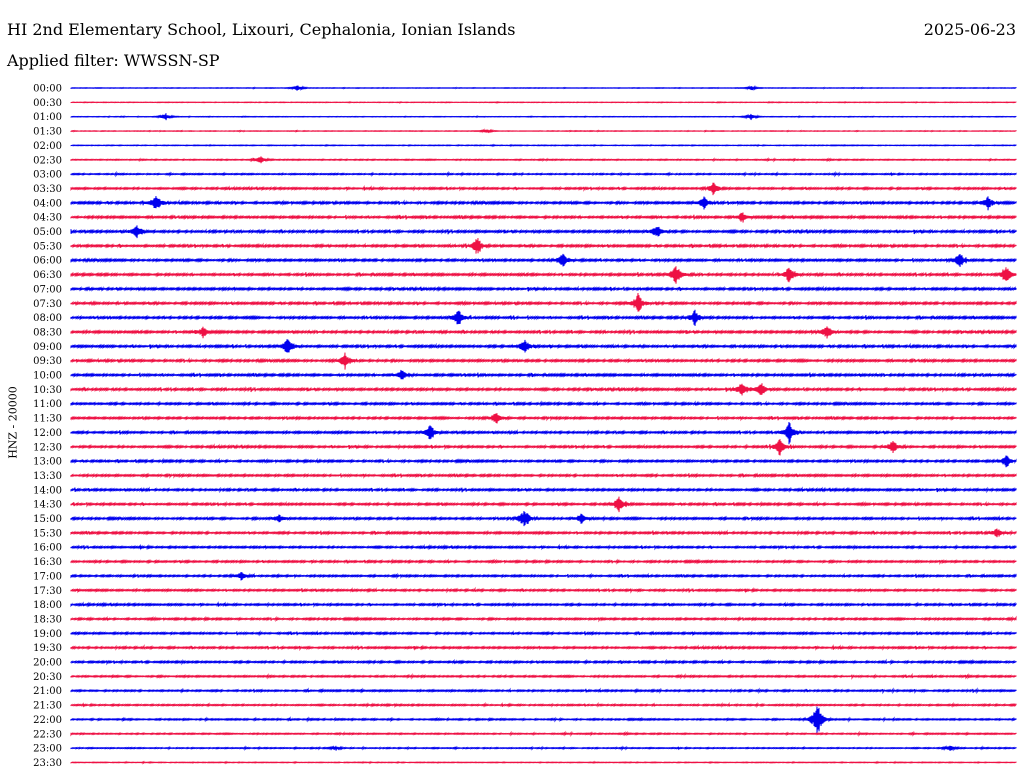 The height and width of the screenshot is (780, 1024). What do you see at coordinates (47, 734) in the screenshot?
I see `time-tick-label: 22:30` at bounding box center [47, 734].